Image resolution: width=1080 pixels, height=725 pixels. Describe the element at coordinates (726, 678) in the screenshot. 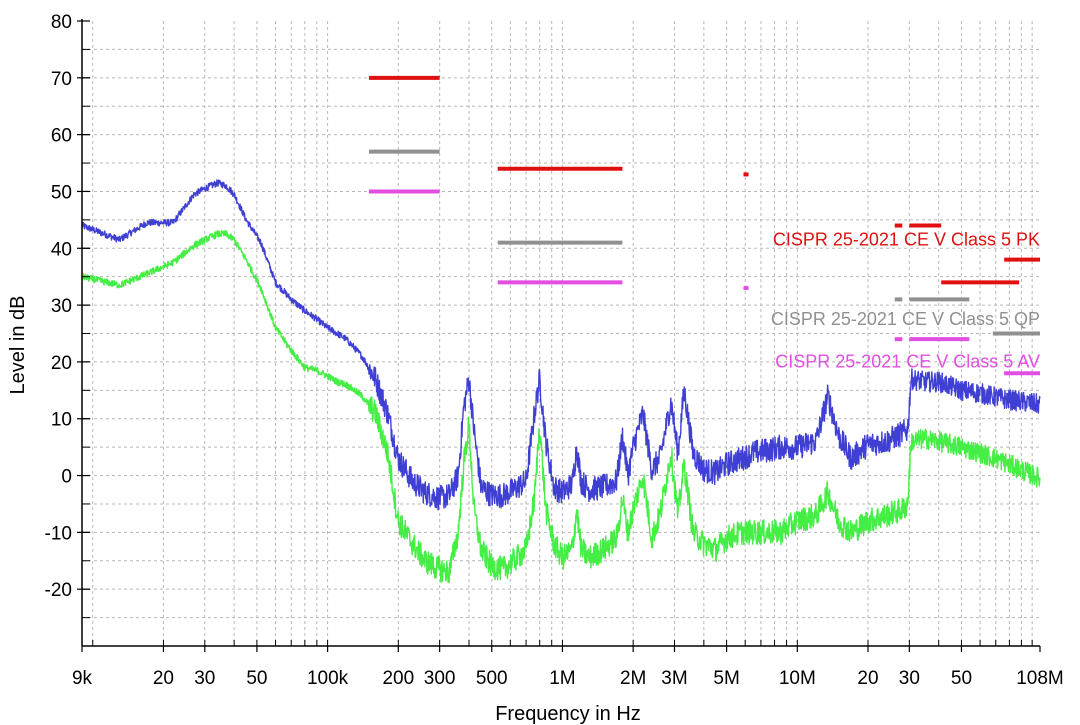

I see `x-tick-label: 5M` at that location.